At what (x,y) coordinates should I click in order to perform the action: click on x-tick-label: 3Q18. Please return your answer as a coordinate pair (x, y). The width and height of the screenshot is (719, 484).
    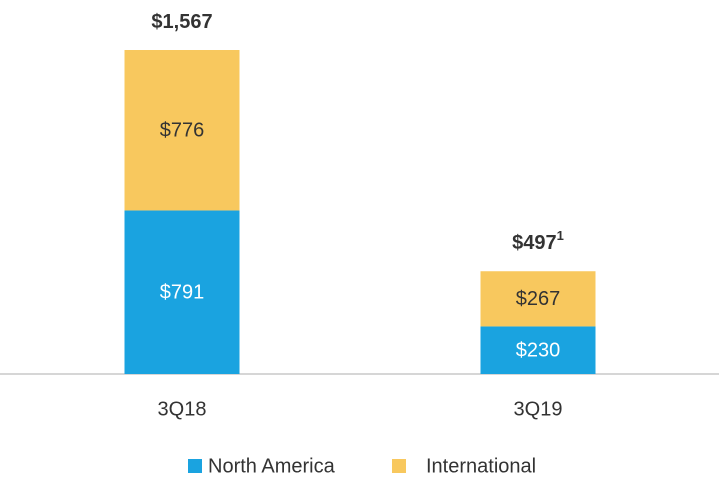
    Looking at the image, I should click on (182, 409).